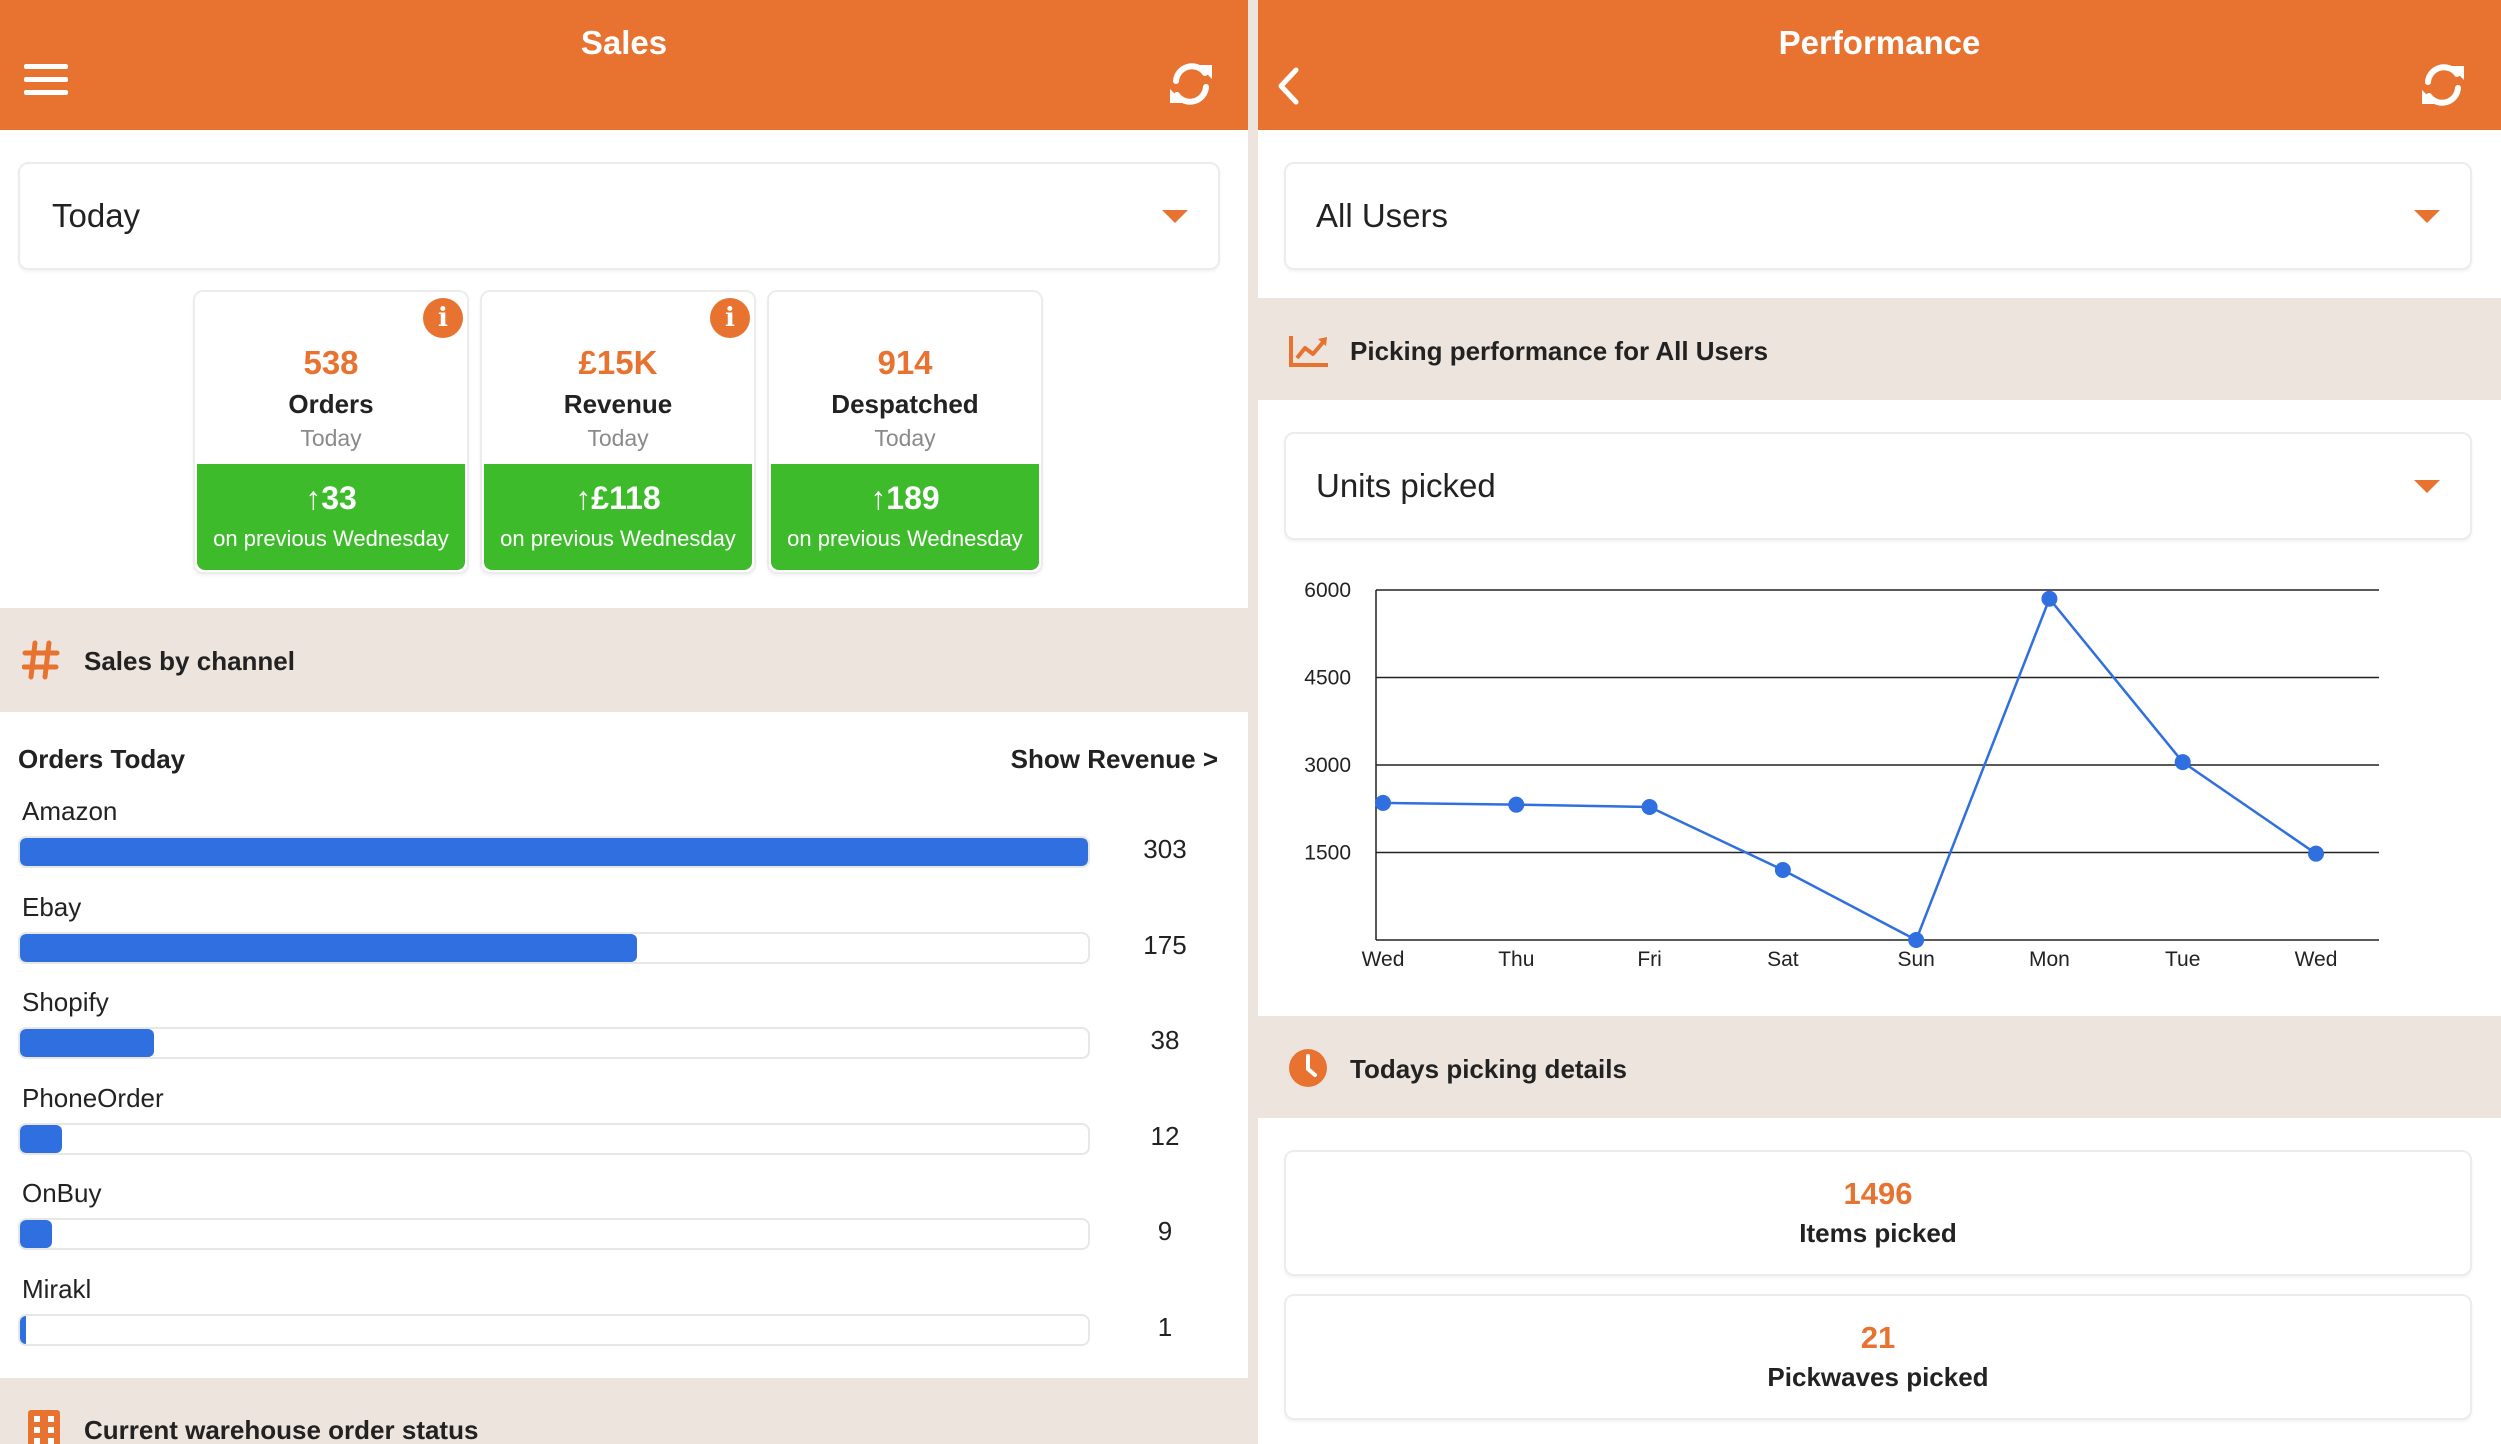  What do you see at coordinates (1879, 1281) in the screenshot?
I see `picking-details-area: 1496 Items picked 21 Pickwaves picked` at bounding box center [1879, 1281].